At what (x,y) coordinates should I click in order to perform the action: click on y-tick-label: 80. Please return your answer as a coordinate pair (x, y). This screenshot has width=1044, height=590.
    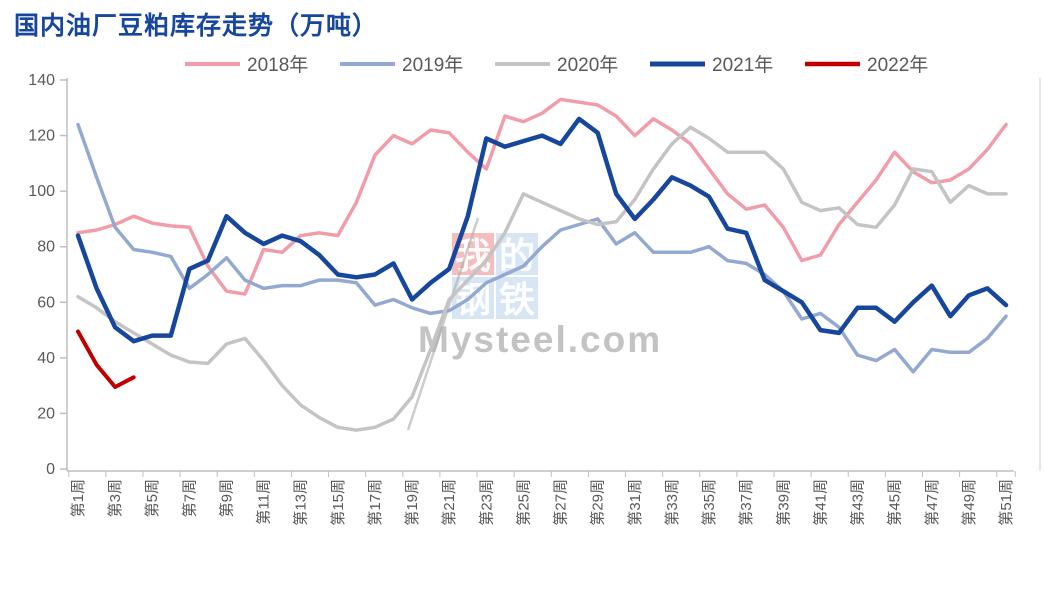
    Looking at the image, I should click on (46, 247).